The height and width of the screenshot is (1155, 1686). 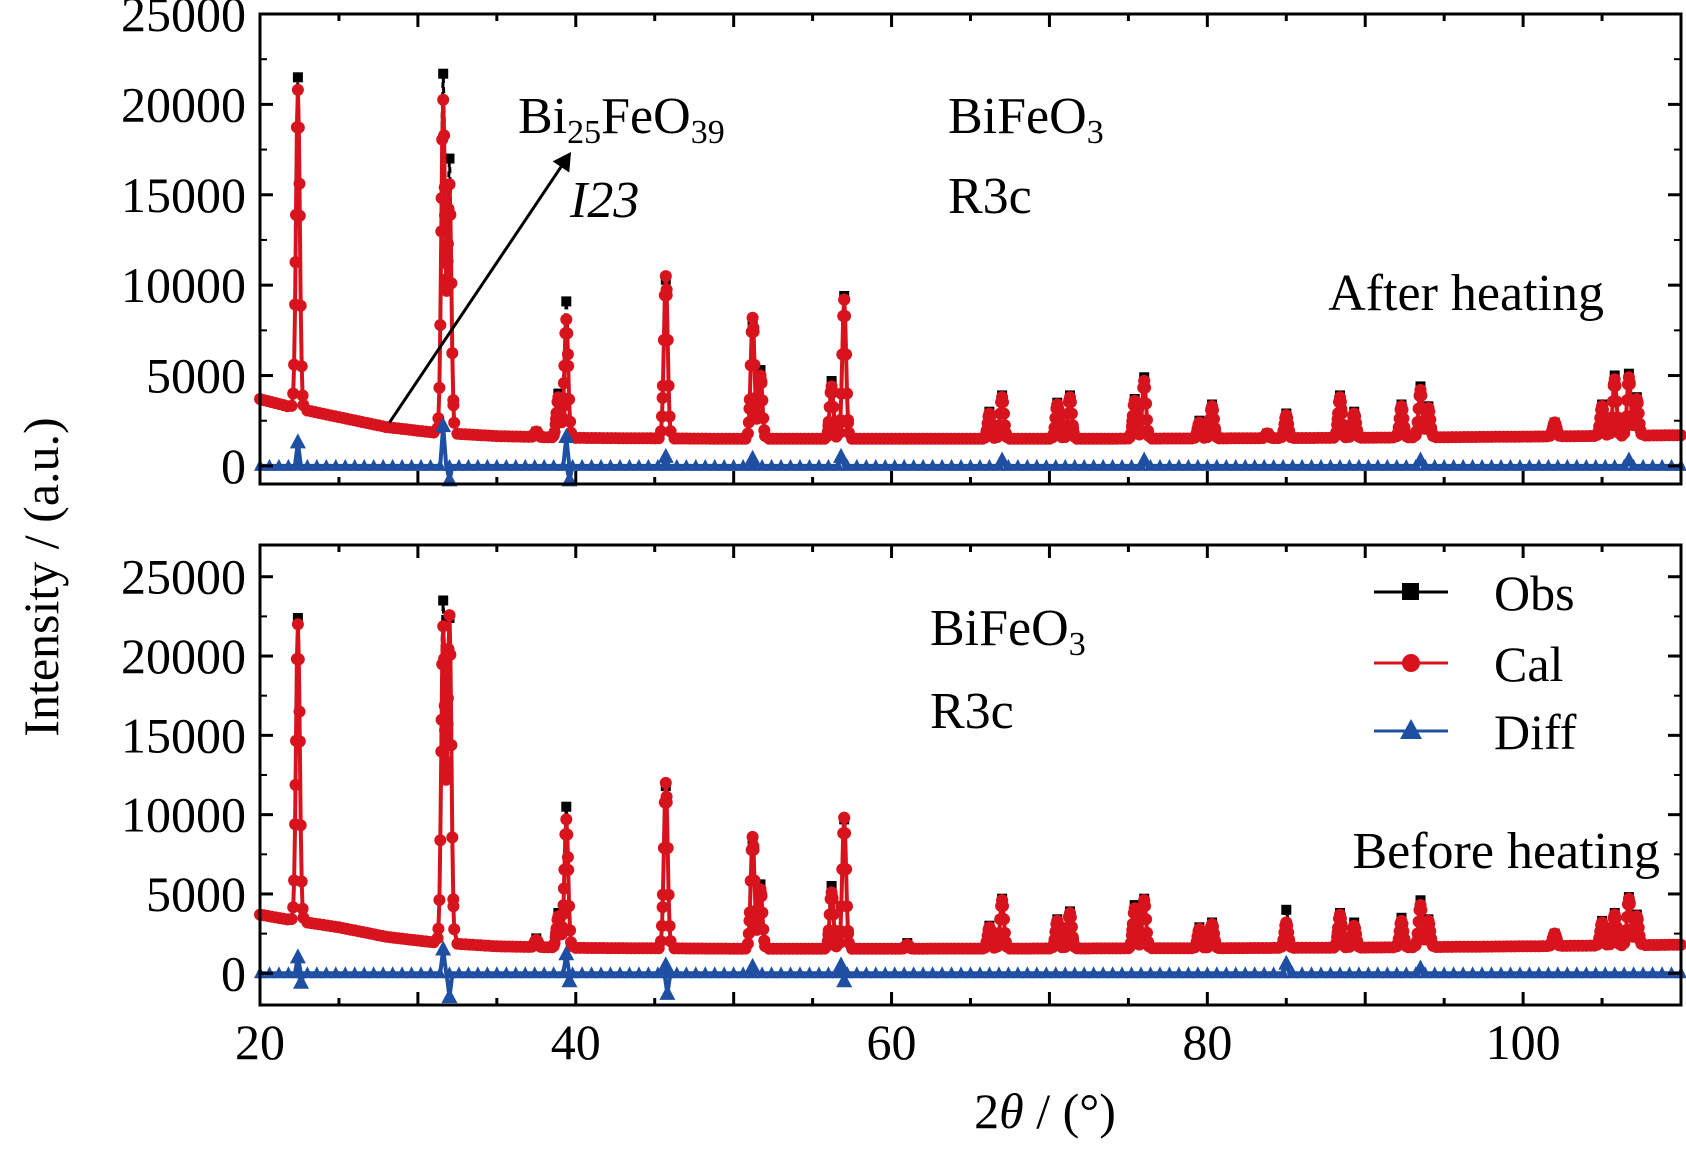 What do you see at coordinates (1528, 664) in the screenshot?
I see `legend-label-cal: Cal` at bounding box center [1528, 664].